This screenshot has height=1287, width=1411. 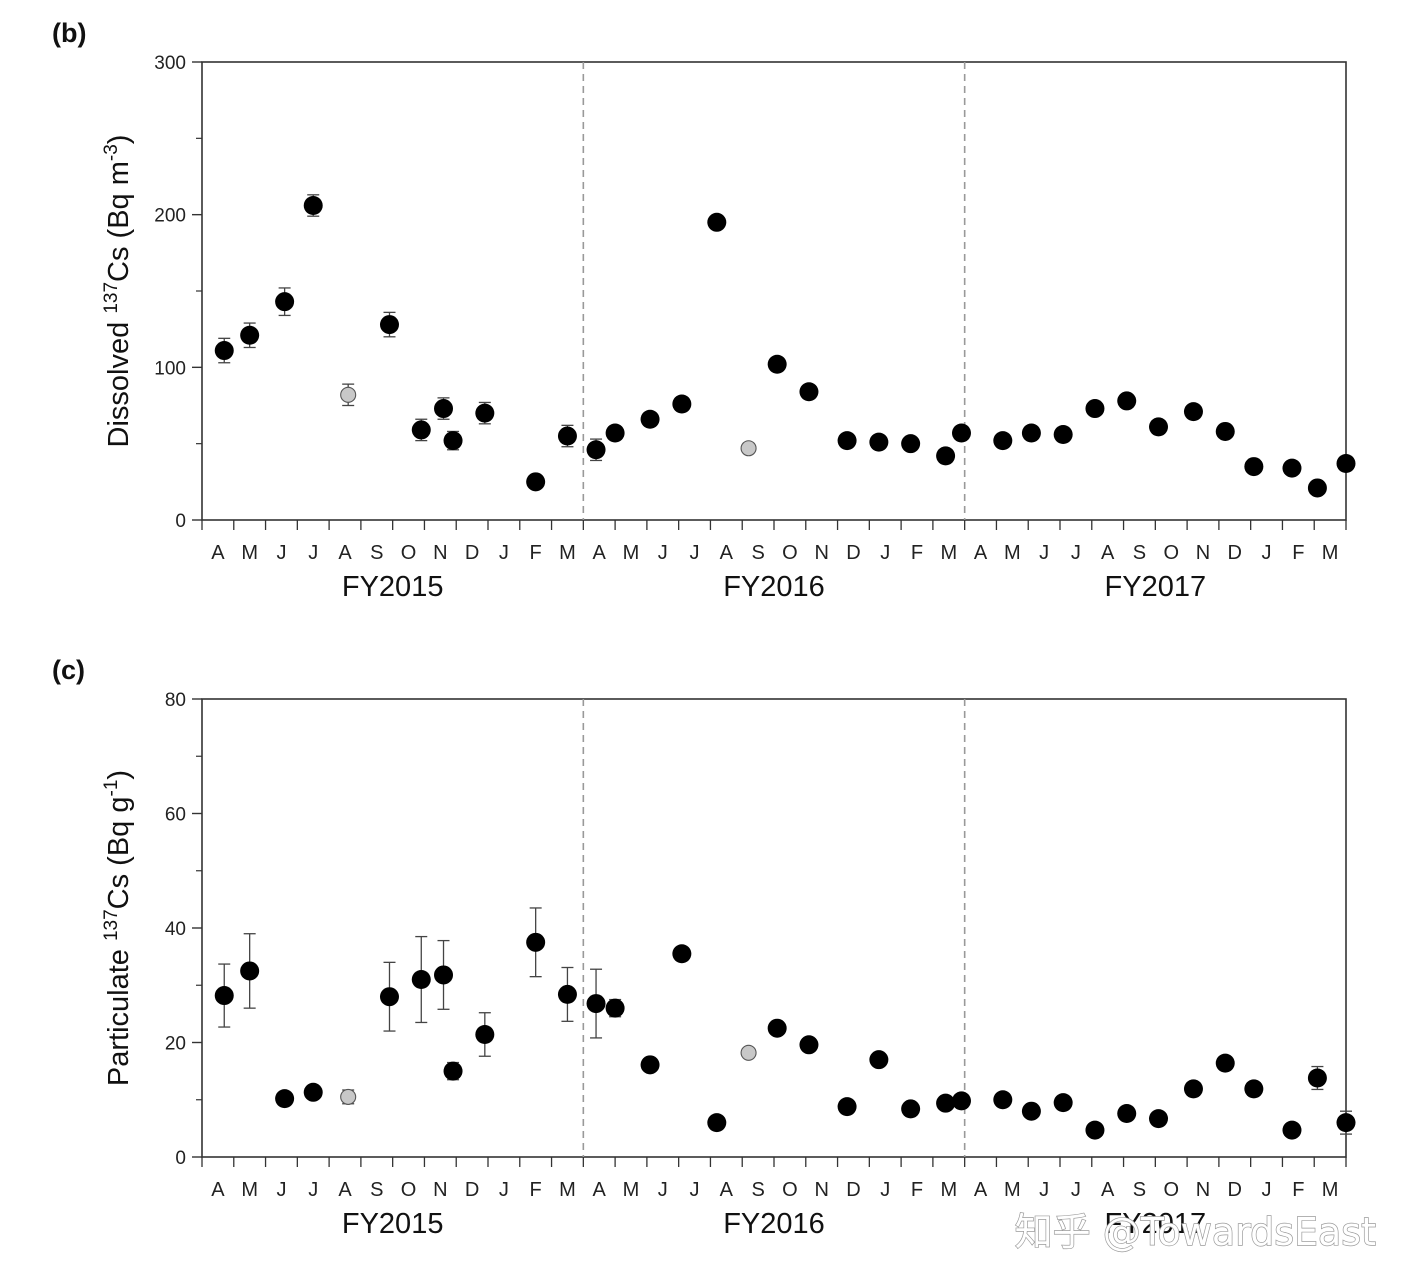 What do you see at coordinates (175, 700) in the screenshot?
I see `y-tick-label: 80` at bounding box center [175, 700].